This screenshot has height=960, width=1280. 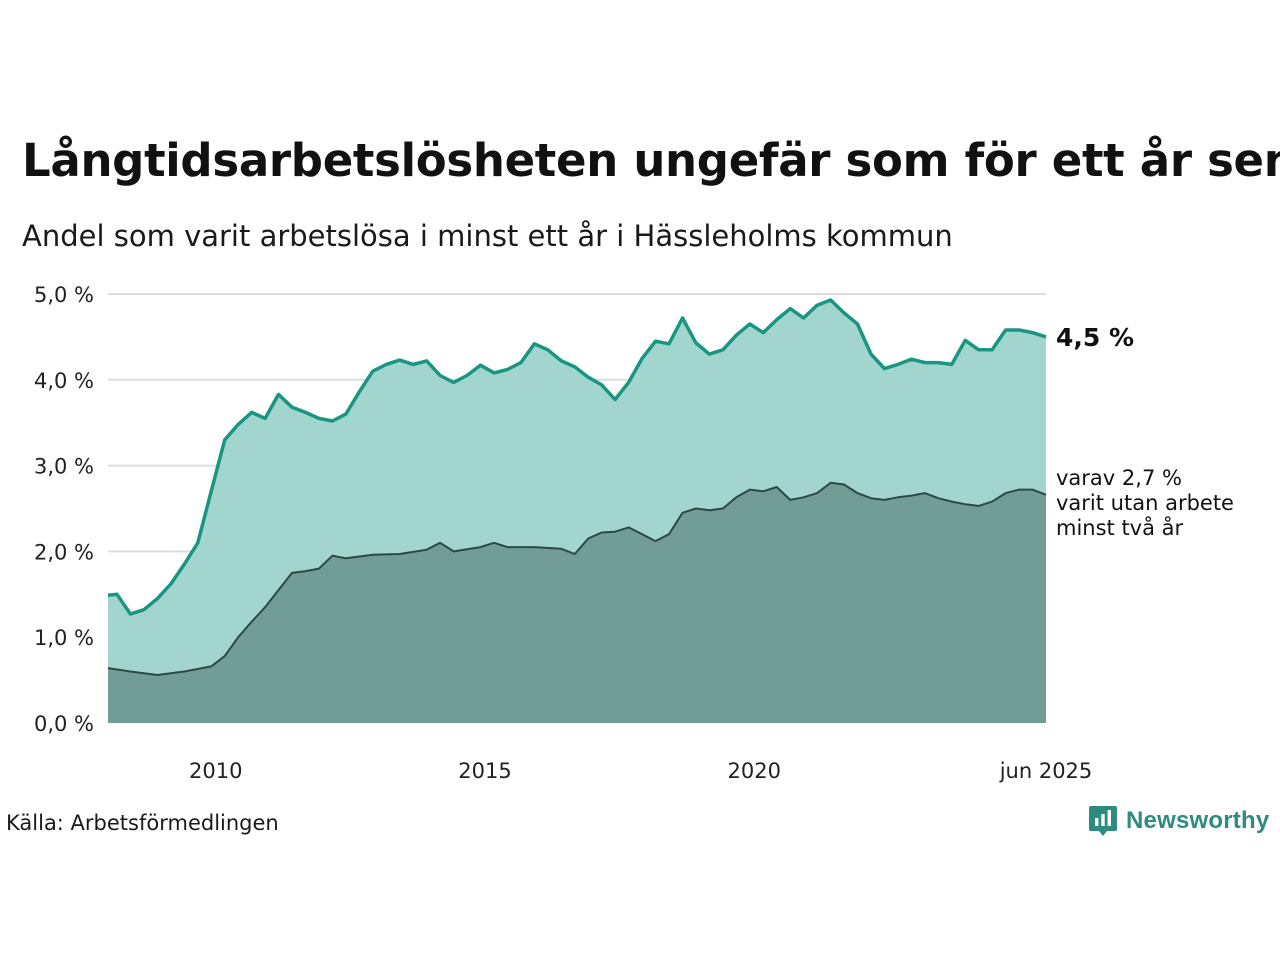 What do you see at coordinates (1145, 503) in the screenshot?
I see `long-term-end-label: varit utan arbete` at bounding box center [1145, 503].